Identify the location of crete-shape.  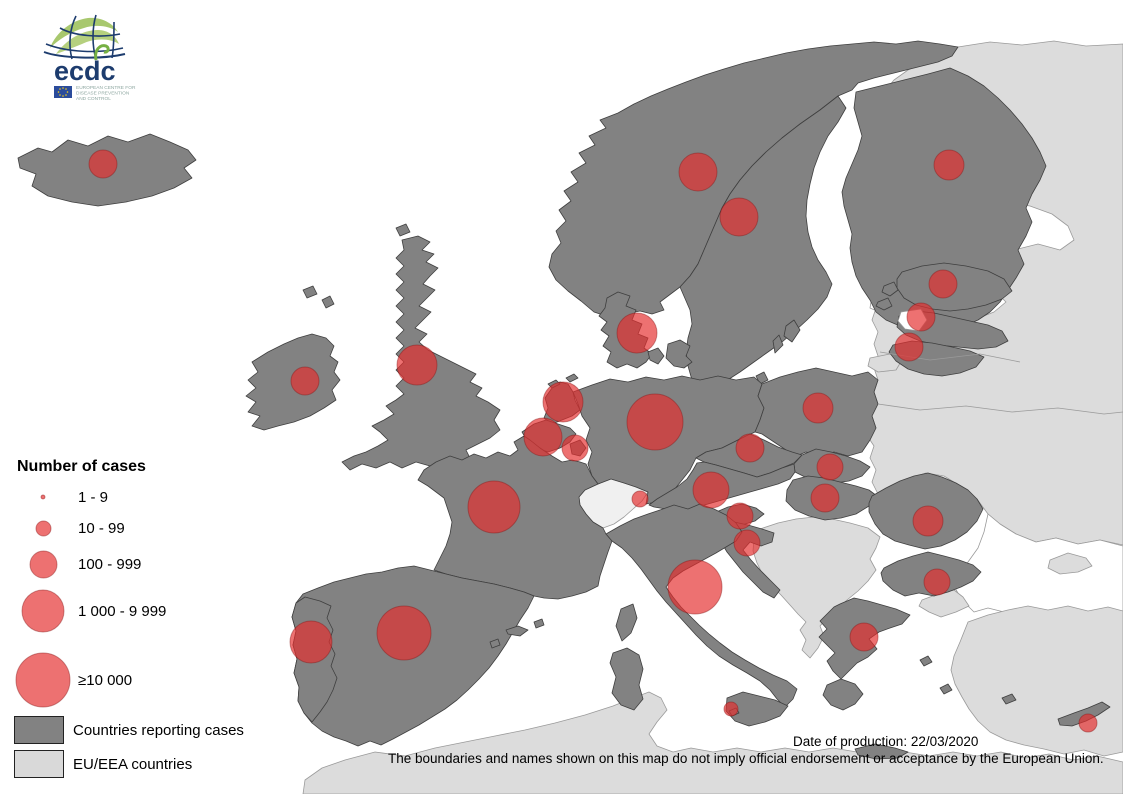
(881, 751).